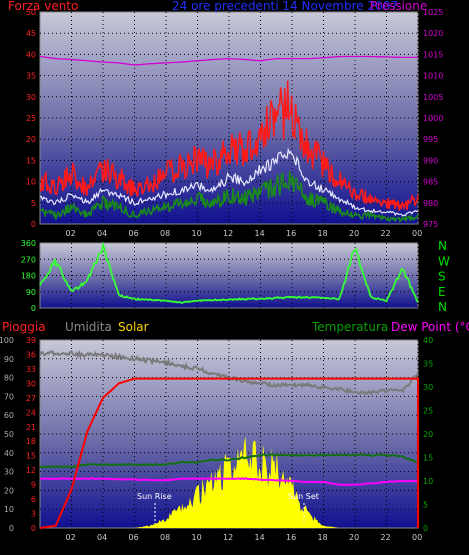 This screenshot has height=555, width=469. Describe the element at coordinates (28, 259) in the screenshot. I see `direction-tick-label: 270` at that location.